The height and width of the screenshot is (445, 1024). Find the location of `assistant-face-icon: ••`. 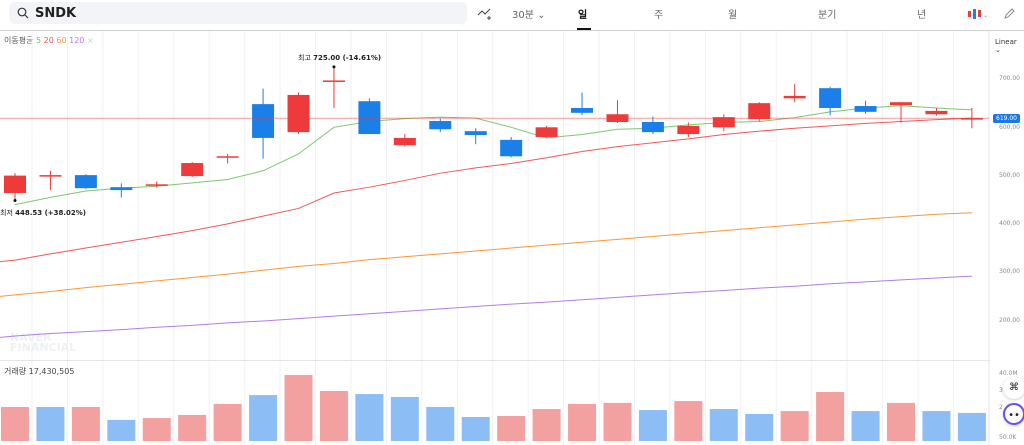

assistant-face-icon: •• is located at coordinates (1014, 415).